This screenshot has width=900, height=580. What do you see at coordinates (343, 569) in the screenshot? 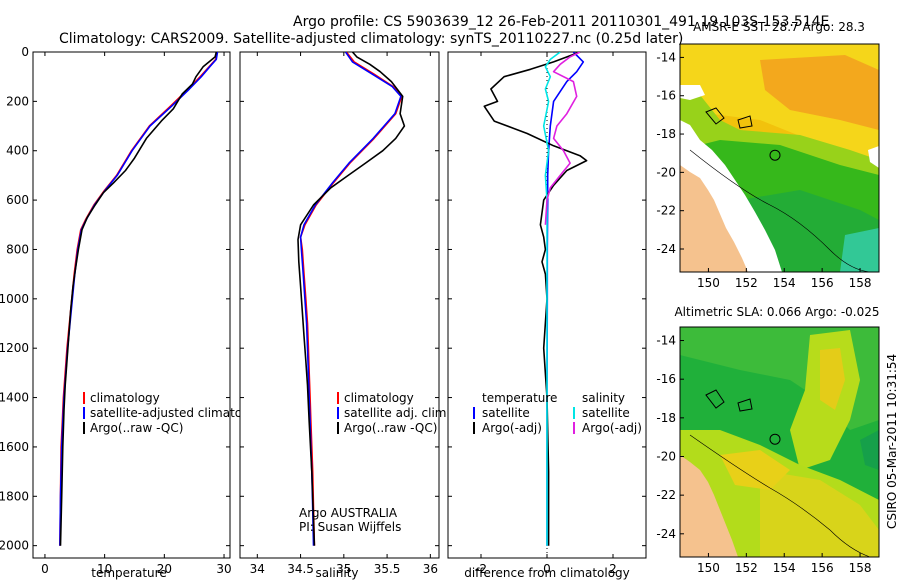
I see `x-tick-label: 35` at bounding box center [343, 569].